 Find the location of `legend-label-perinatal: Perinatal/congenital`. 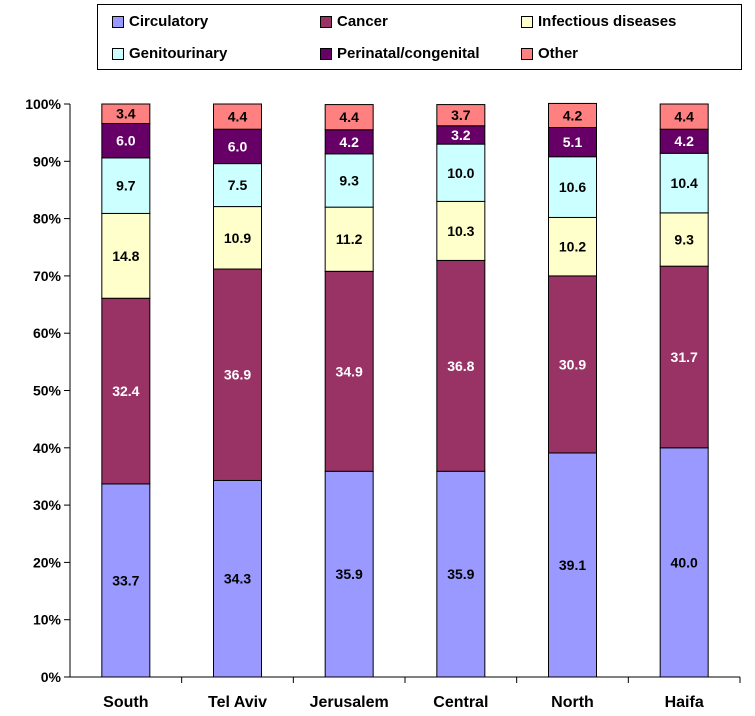

legend-label-perinatal: Perinatal/congenital is located at coordinates (408, 53).